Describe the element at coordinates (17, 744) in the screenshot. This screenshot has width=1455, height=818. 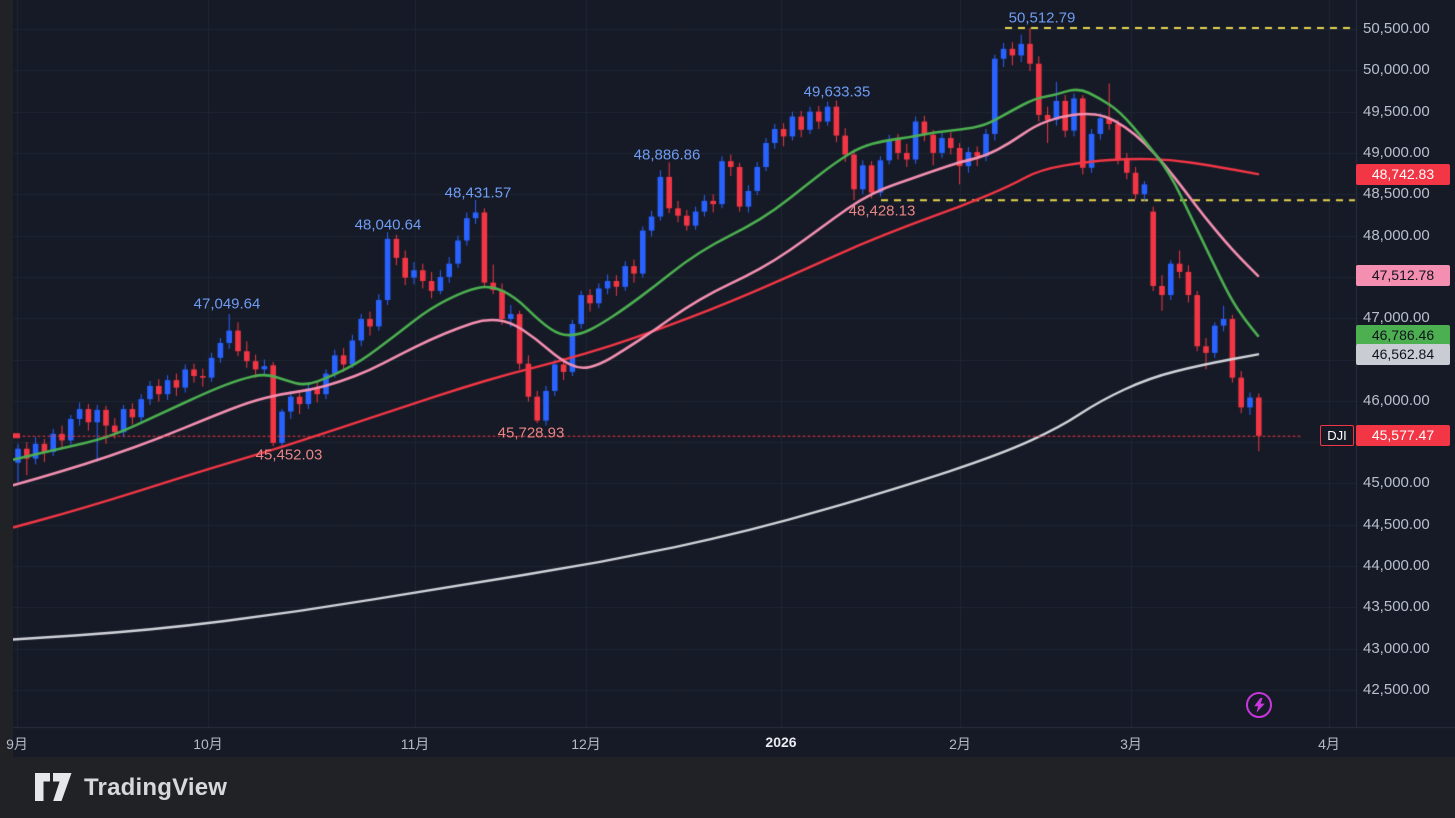
I see `time-tick: 9月` at that location.